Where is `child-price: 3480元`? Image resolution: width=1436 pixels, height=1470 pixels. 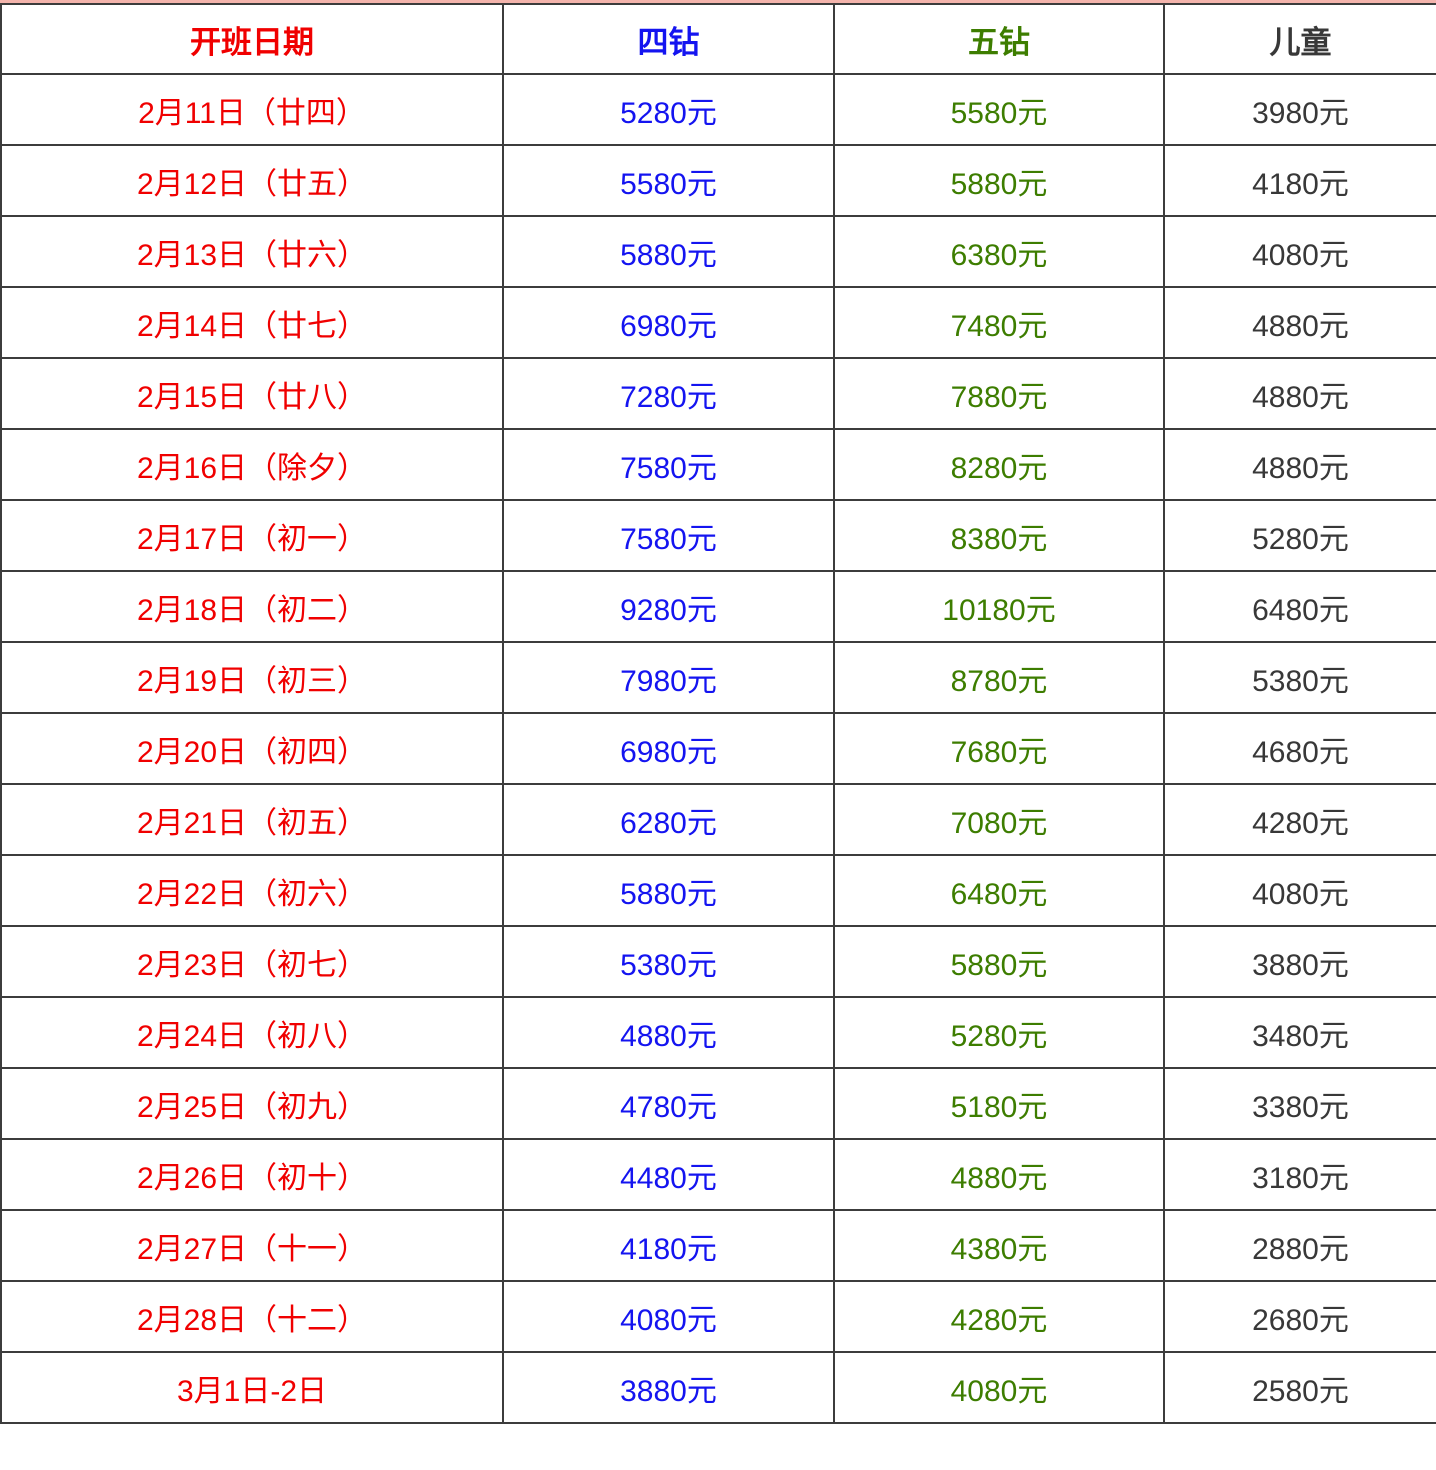
child-price: 3480元 is located at coordinates (1299, 1032).